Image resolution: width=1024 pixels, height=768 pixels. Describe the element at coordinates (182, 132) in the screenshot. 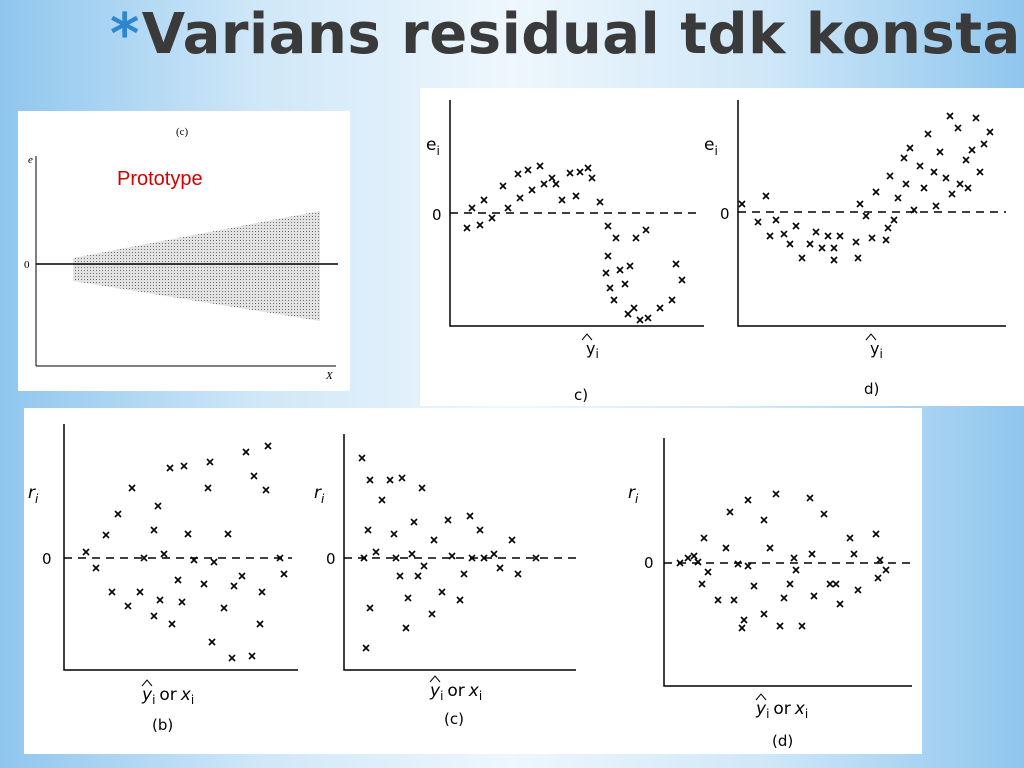

I see `prototype-caption: (c)` at that location.